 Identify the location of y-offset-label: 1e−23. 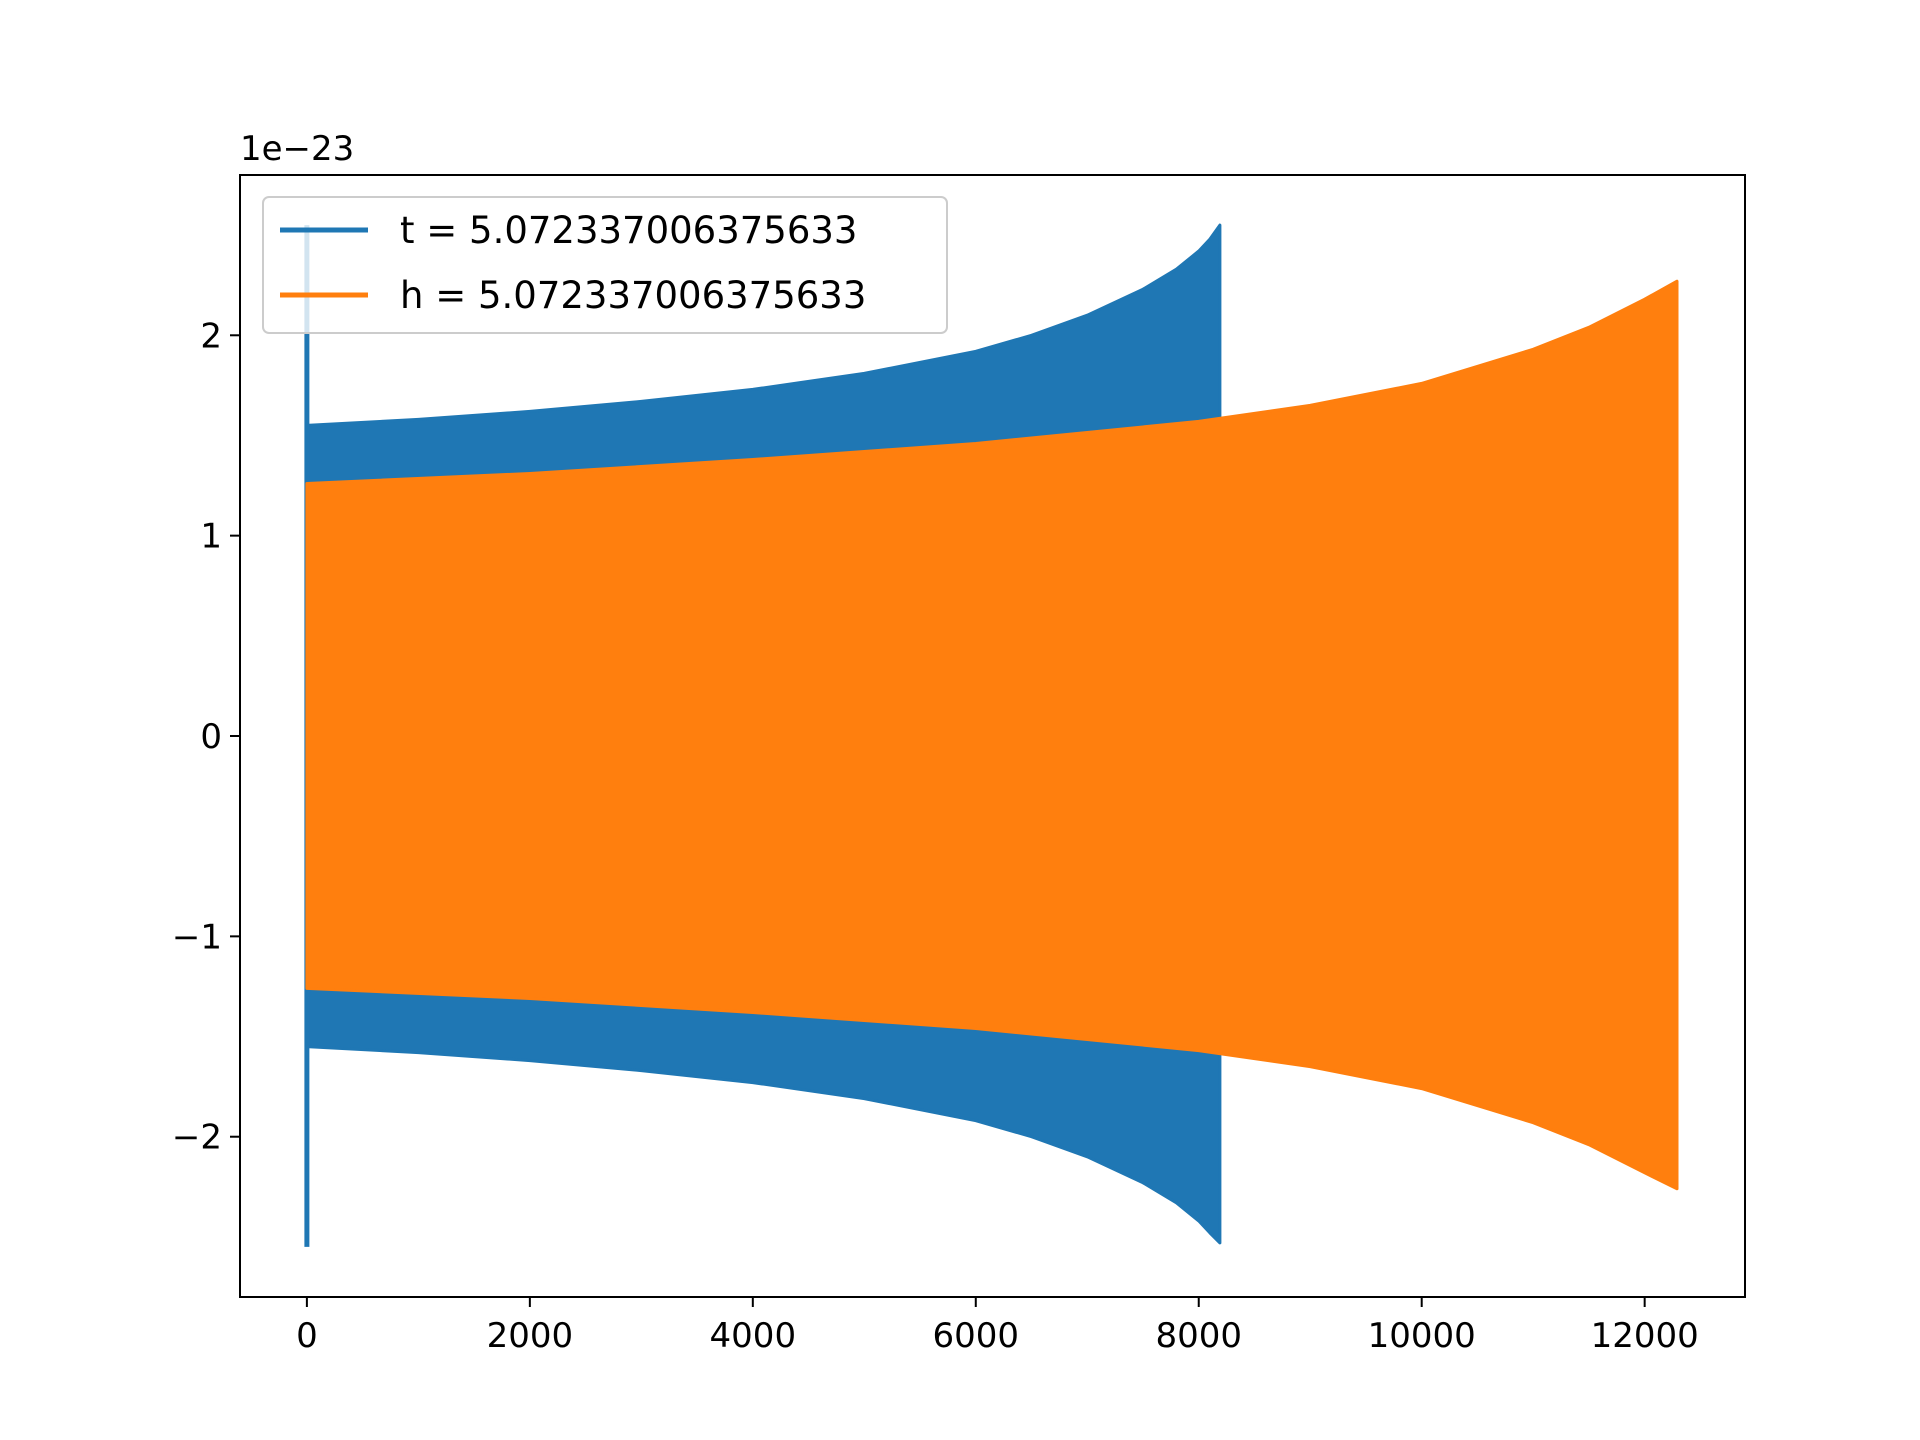
(297, 149).